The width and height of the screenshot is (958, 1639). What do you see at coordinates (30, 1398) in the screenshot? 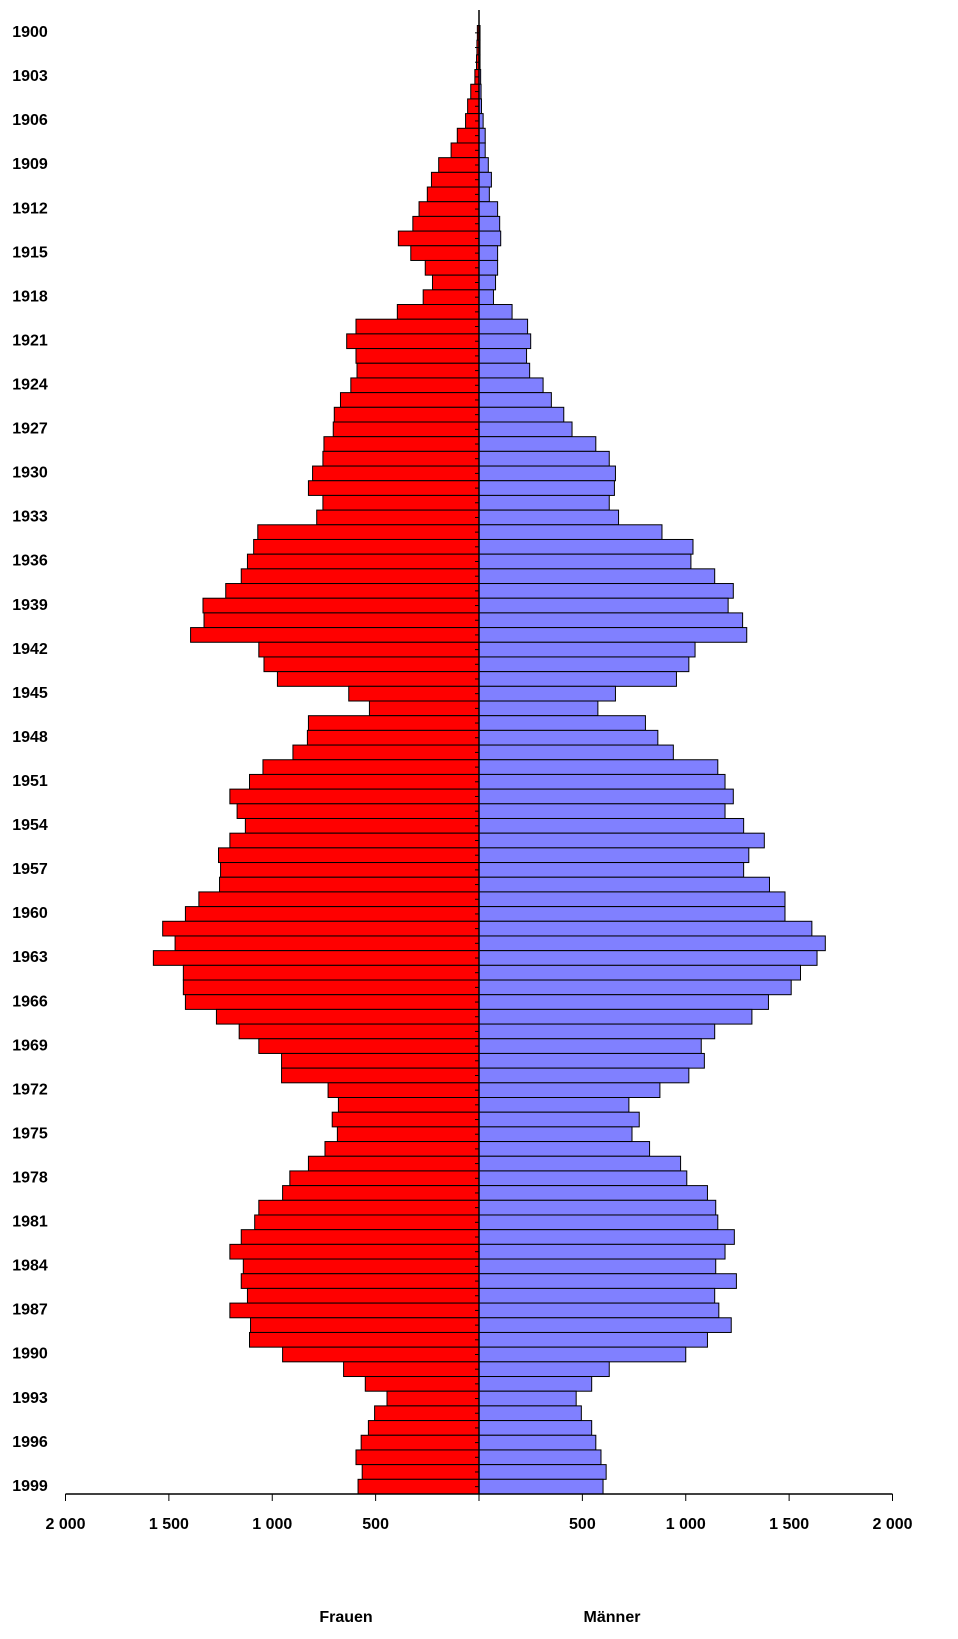
I see `y-tick-label: 1993` at bounding box center [30, 1398].